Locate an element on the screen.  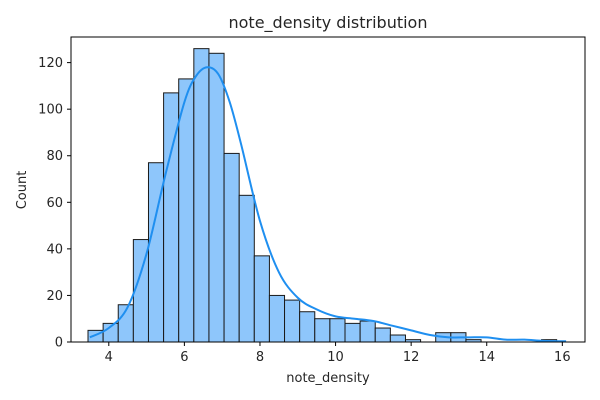
y-tick-label: 100 is located at coordinates (50, 110).